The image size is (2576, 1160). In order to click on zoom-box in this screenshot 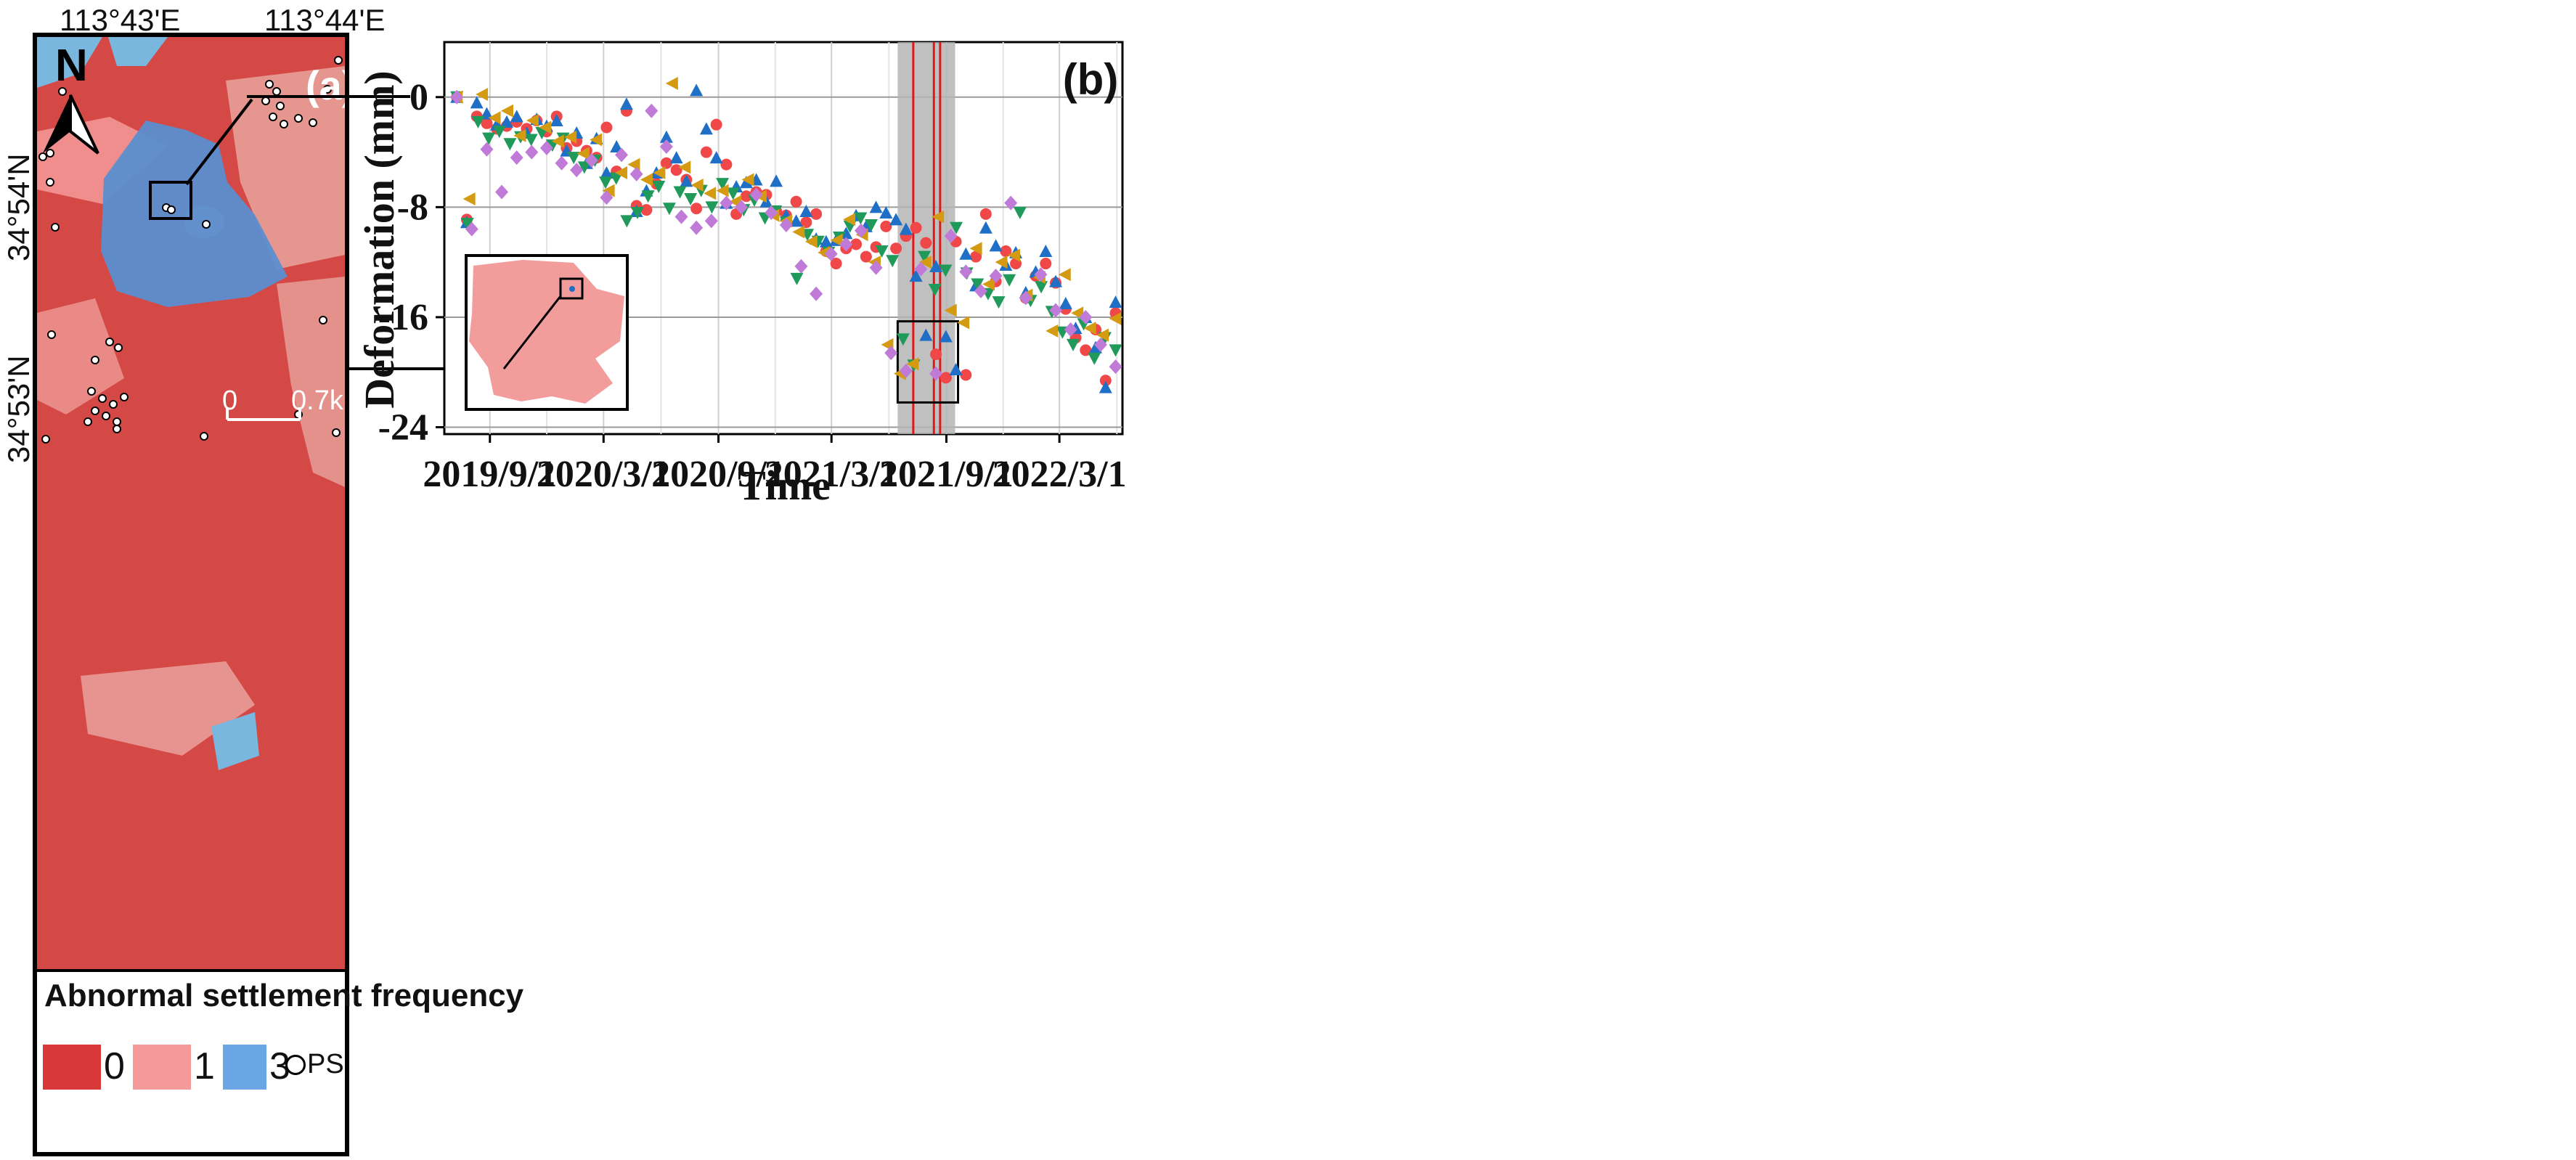, I will do `click(170, 200)`.